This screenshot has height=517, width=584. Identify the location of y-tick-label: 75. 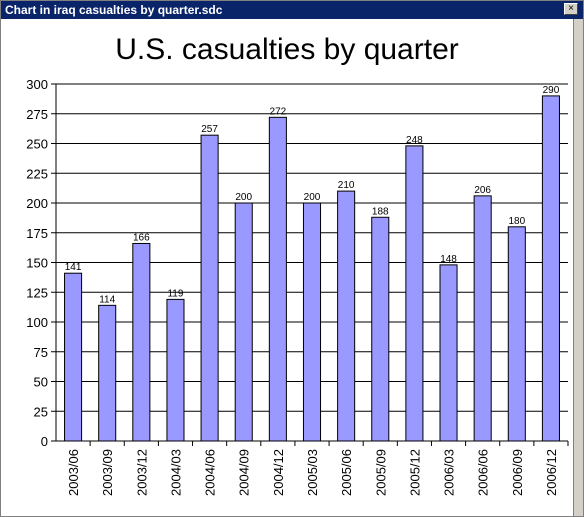
(41, 352).